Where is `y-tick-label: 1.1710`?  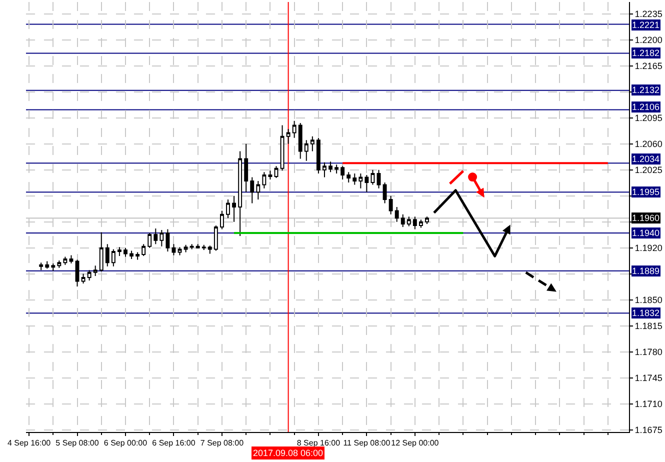
y-tick-label: 1.1710 is located at coordinates (648, 403).